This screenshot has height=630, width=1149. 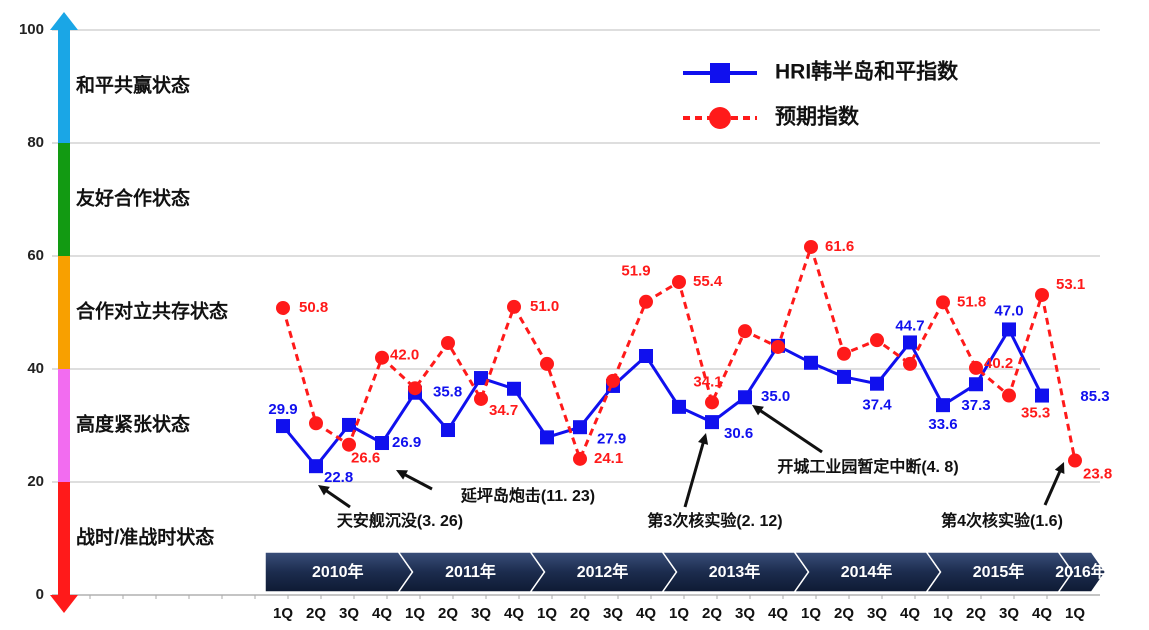 What do you see at coordinates (133, 85) in the screenshot?
I see `state-label: 和平共赢状态` at bounding box center [133, 85].